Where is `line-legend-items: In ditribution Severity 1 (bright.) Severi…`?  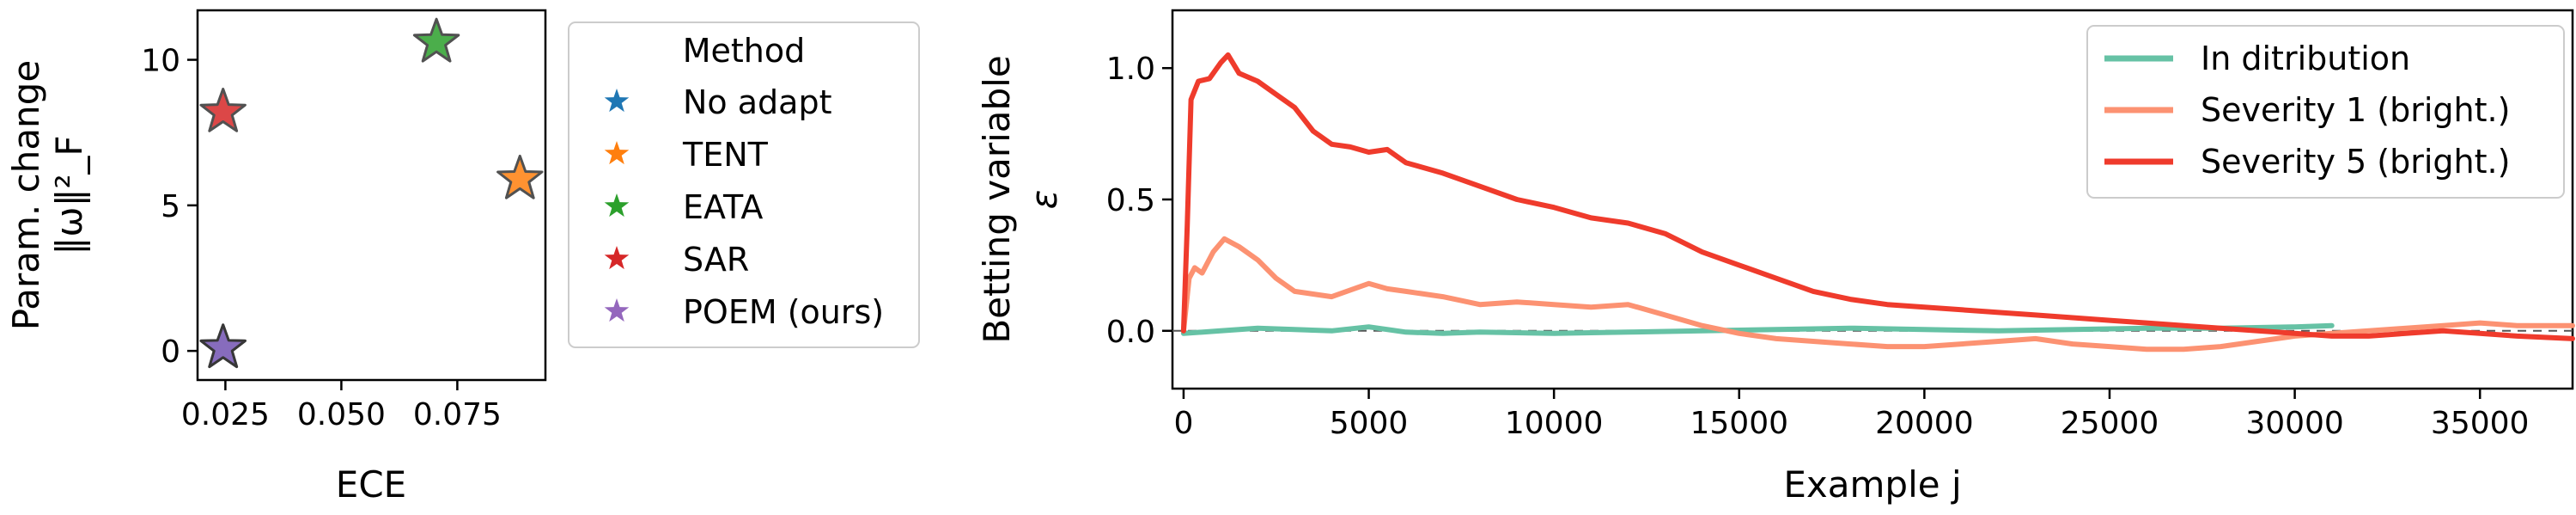 line-legend-items: In ditribution Severity 1 (bright.) Severi… is located at coordinates (2307, 111).